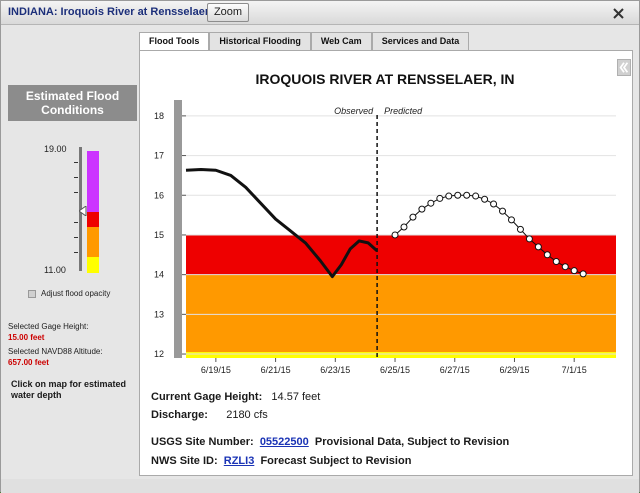 The image size is (640, 493). What do you see at coordinates (109, 12) in the screenshot?
I see `window-title: INDIANA: Iroquois River at Rensselaer` at bounding box center [109, 12].